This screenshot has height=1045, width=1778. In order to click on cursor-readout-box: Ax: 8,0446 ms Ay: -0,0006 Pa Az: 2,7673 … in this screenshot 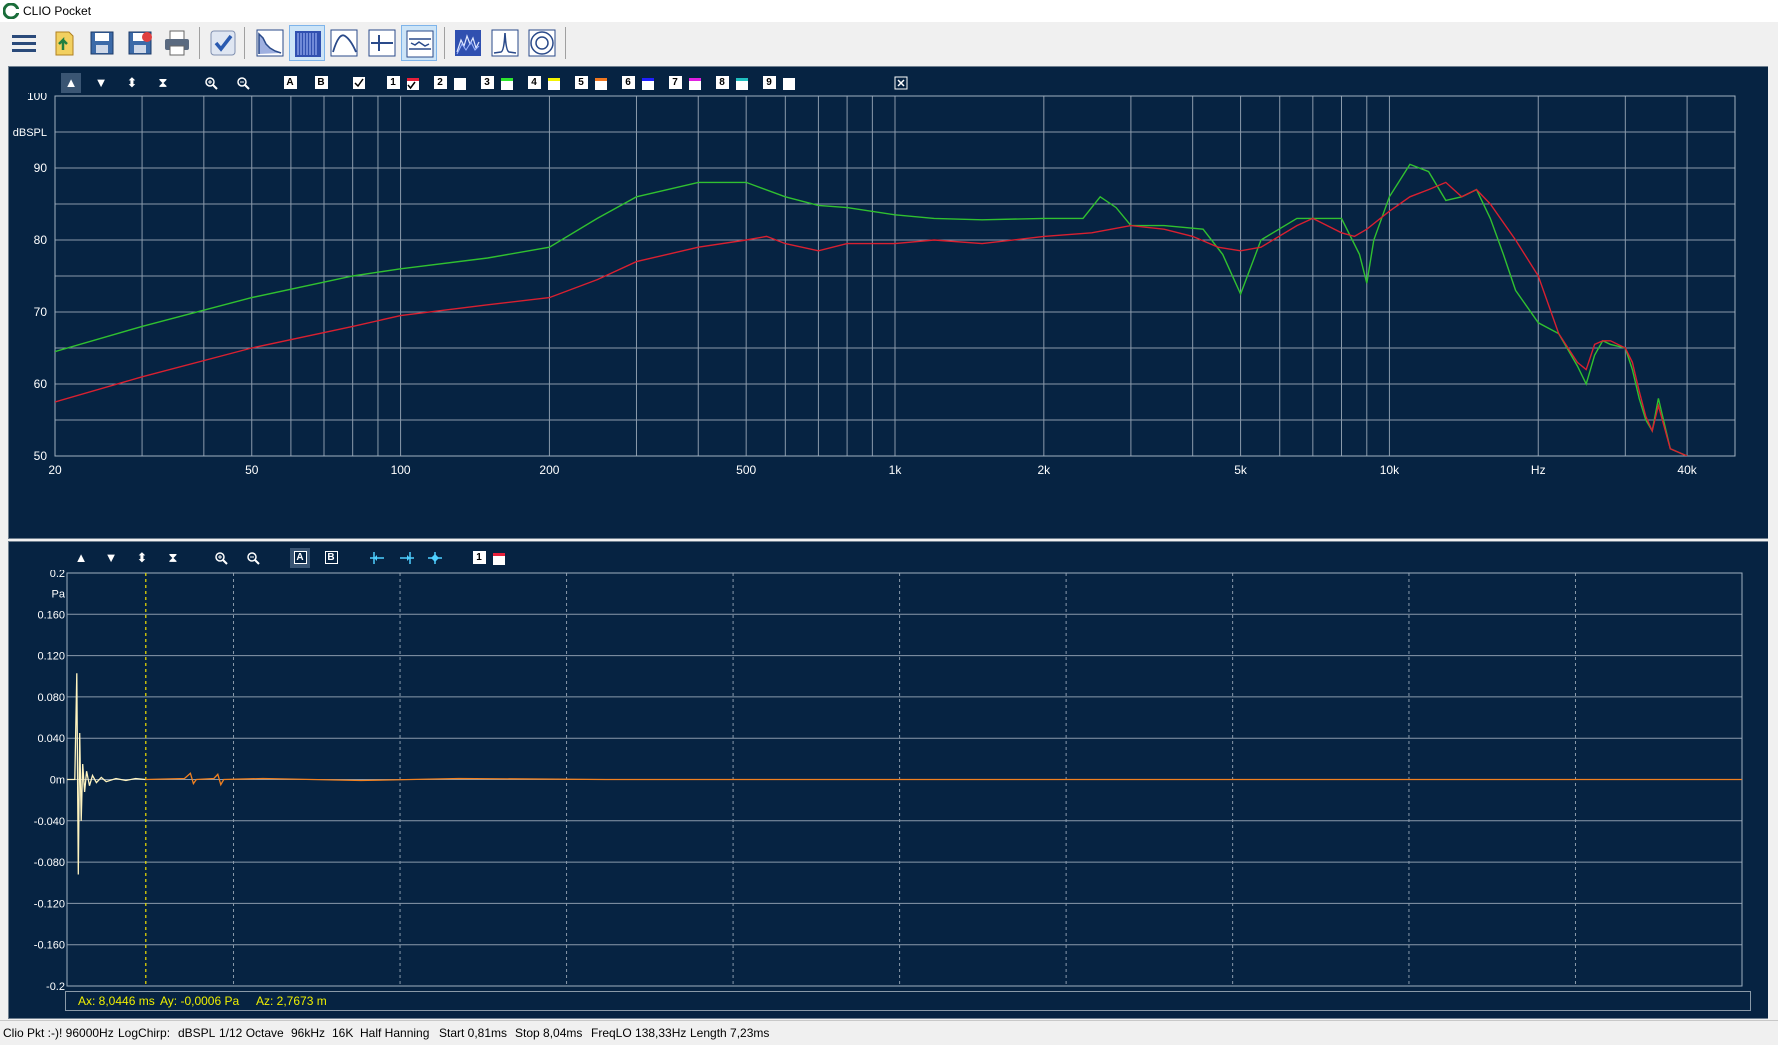, I will do `click(908, 1001)`.